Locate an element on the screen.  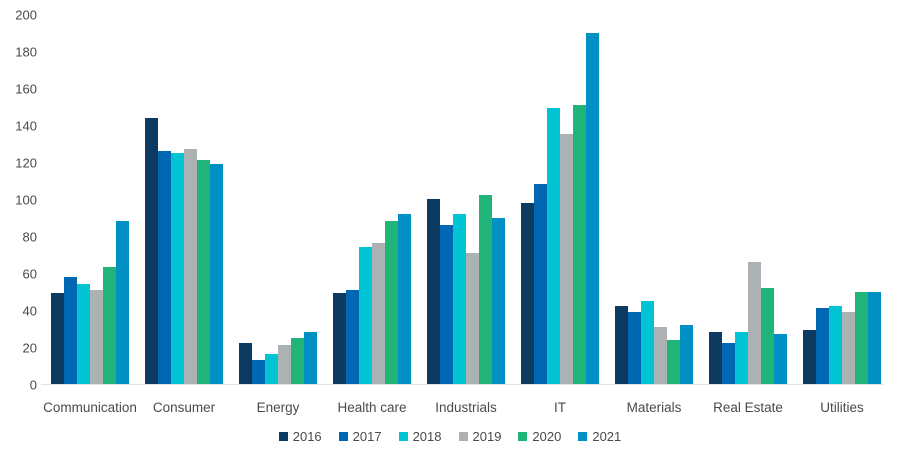
x-axis-label: Materials is located at coordinates (654, 407).